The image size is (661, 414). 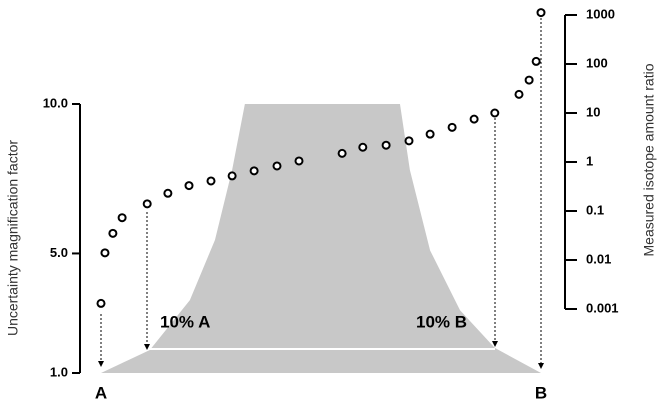 What do you see at coordinates (101, 392) in the screenshot?
I see `end-label: A` at bounding box center [101, 392].